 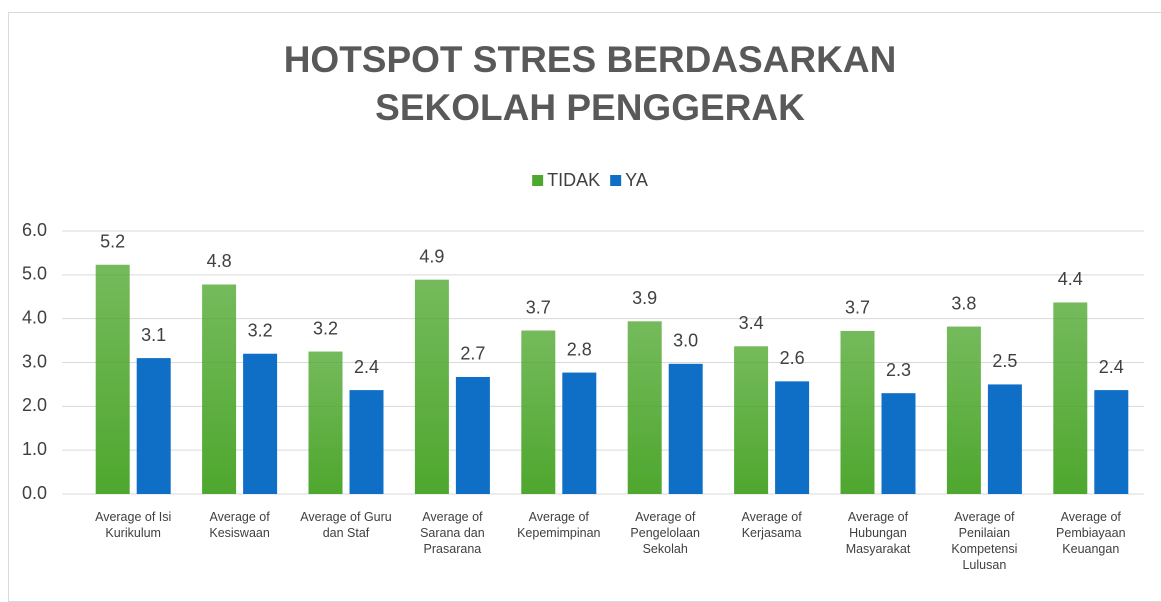 I want to click on x-tick-label: Average of Guru dan Staf, so click(x=346, y=525).